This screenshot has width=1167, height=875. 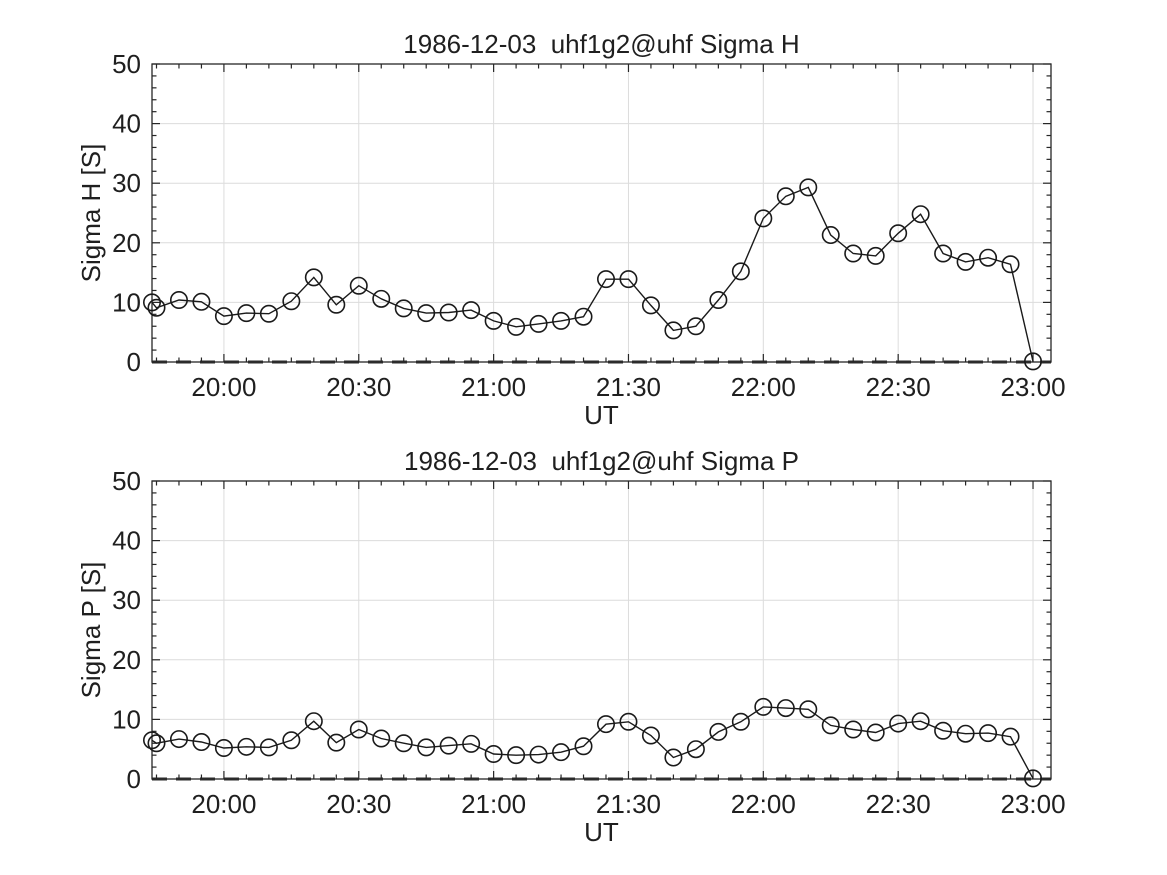 I want to click on chart-title: 1986-12-03 uhf1g2@uhf Sigma H, so click(x=601, y=44).